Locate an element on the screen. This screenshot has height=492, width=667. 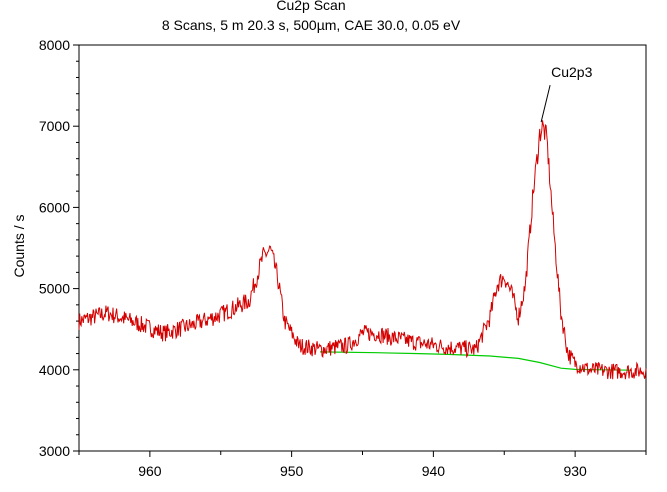
y-tick-label: 6000 is located at coordinates (54, 207).